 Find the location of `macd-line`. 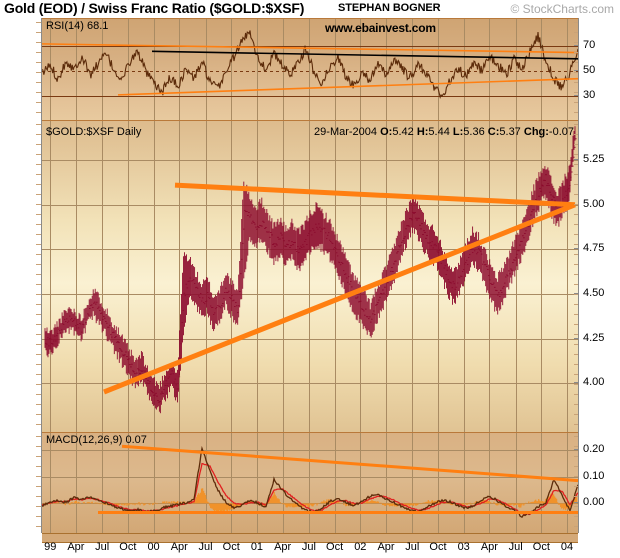

macd-line is located at coordinates (310, 482).